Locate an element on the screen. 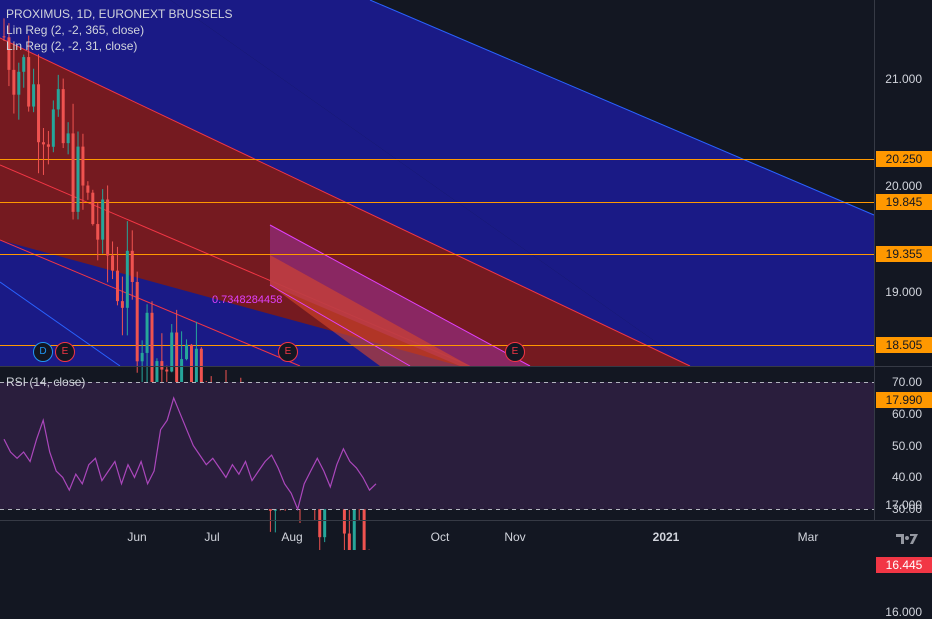  price-axis-label: 17.000 is located at coordinates (903, 505).